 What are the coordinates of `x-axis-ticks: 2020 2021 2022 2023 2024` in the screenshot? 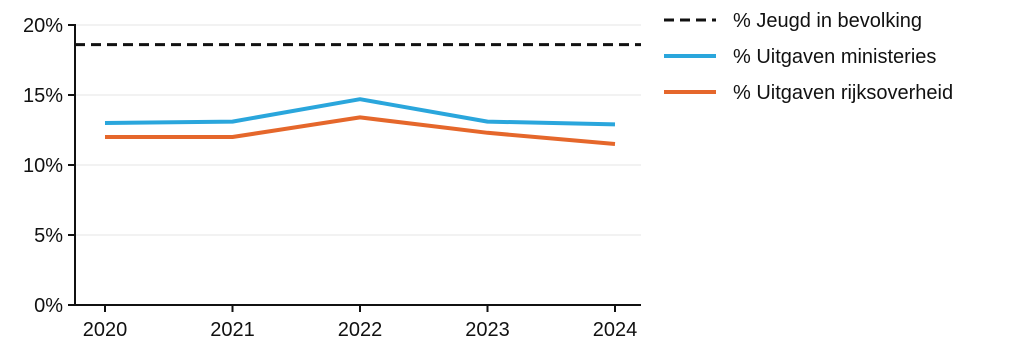 It's located at (360, 323).